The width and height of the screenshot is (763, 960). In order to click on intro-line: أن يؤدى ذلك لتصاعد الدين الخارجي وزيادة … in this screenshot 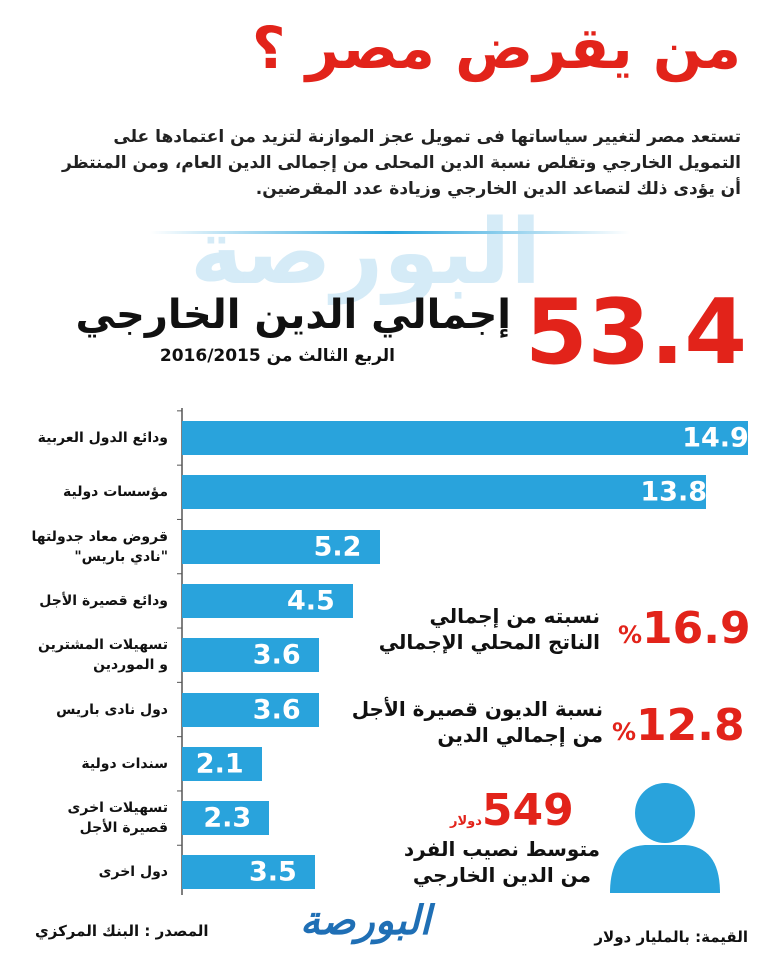, I will do `click(498, 189)`.